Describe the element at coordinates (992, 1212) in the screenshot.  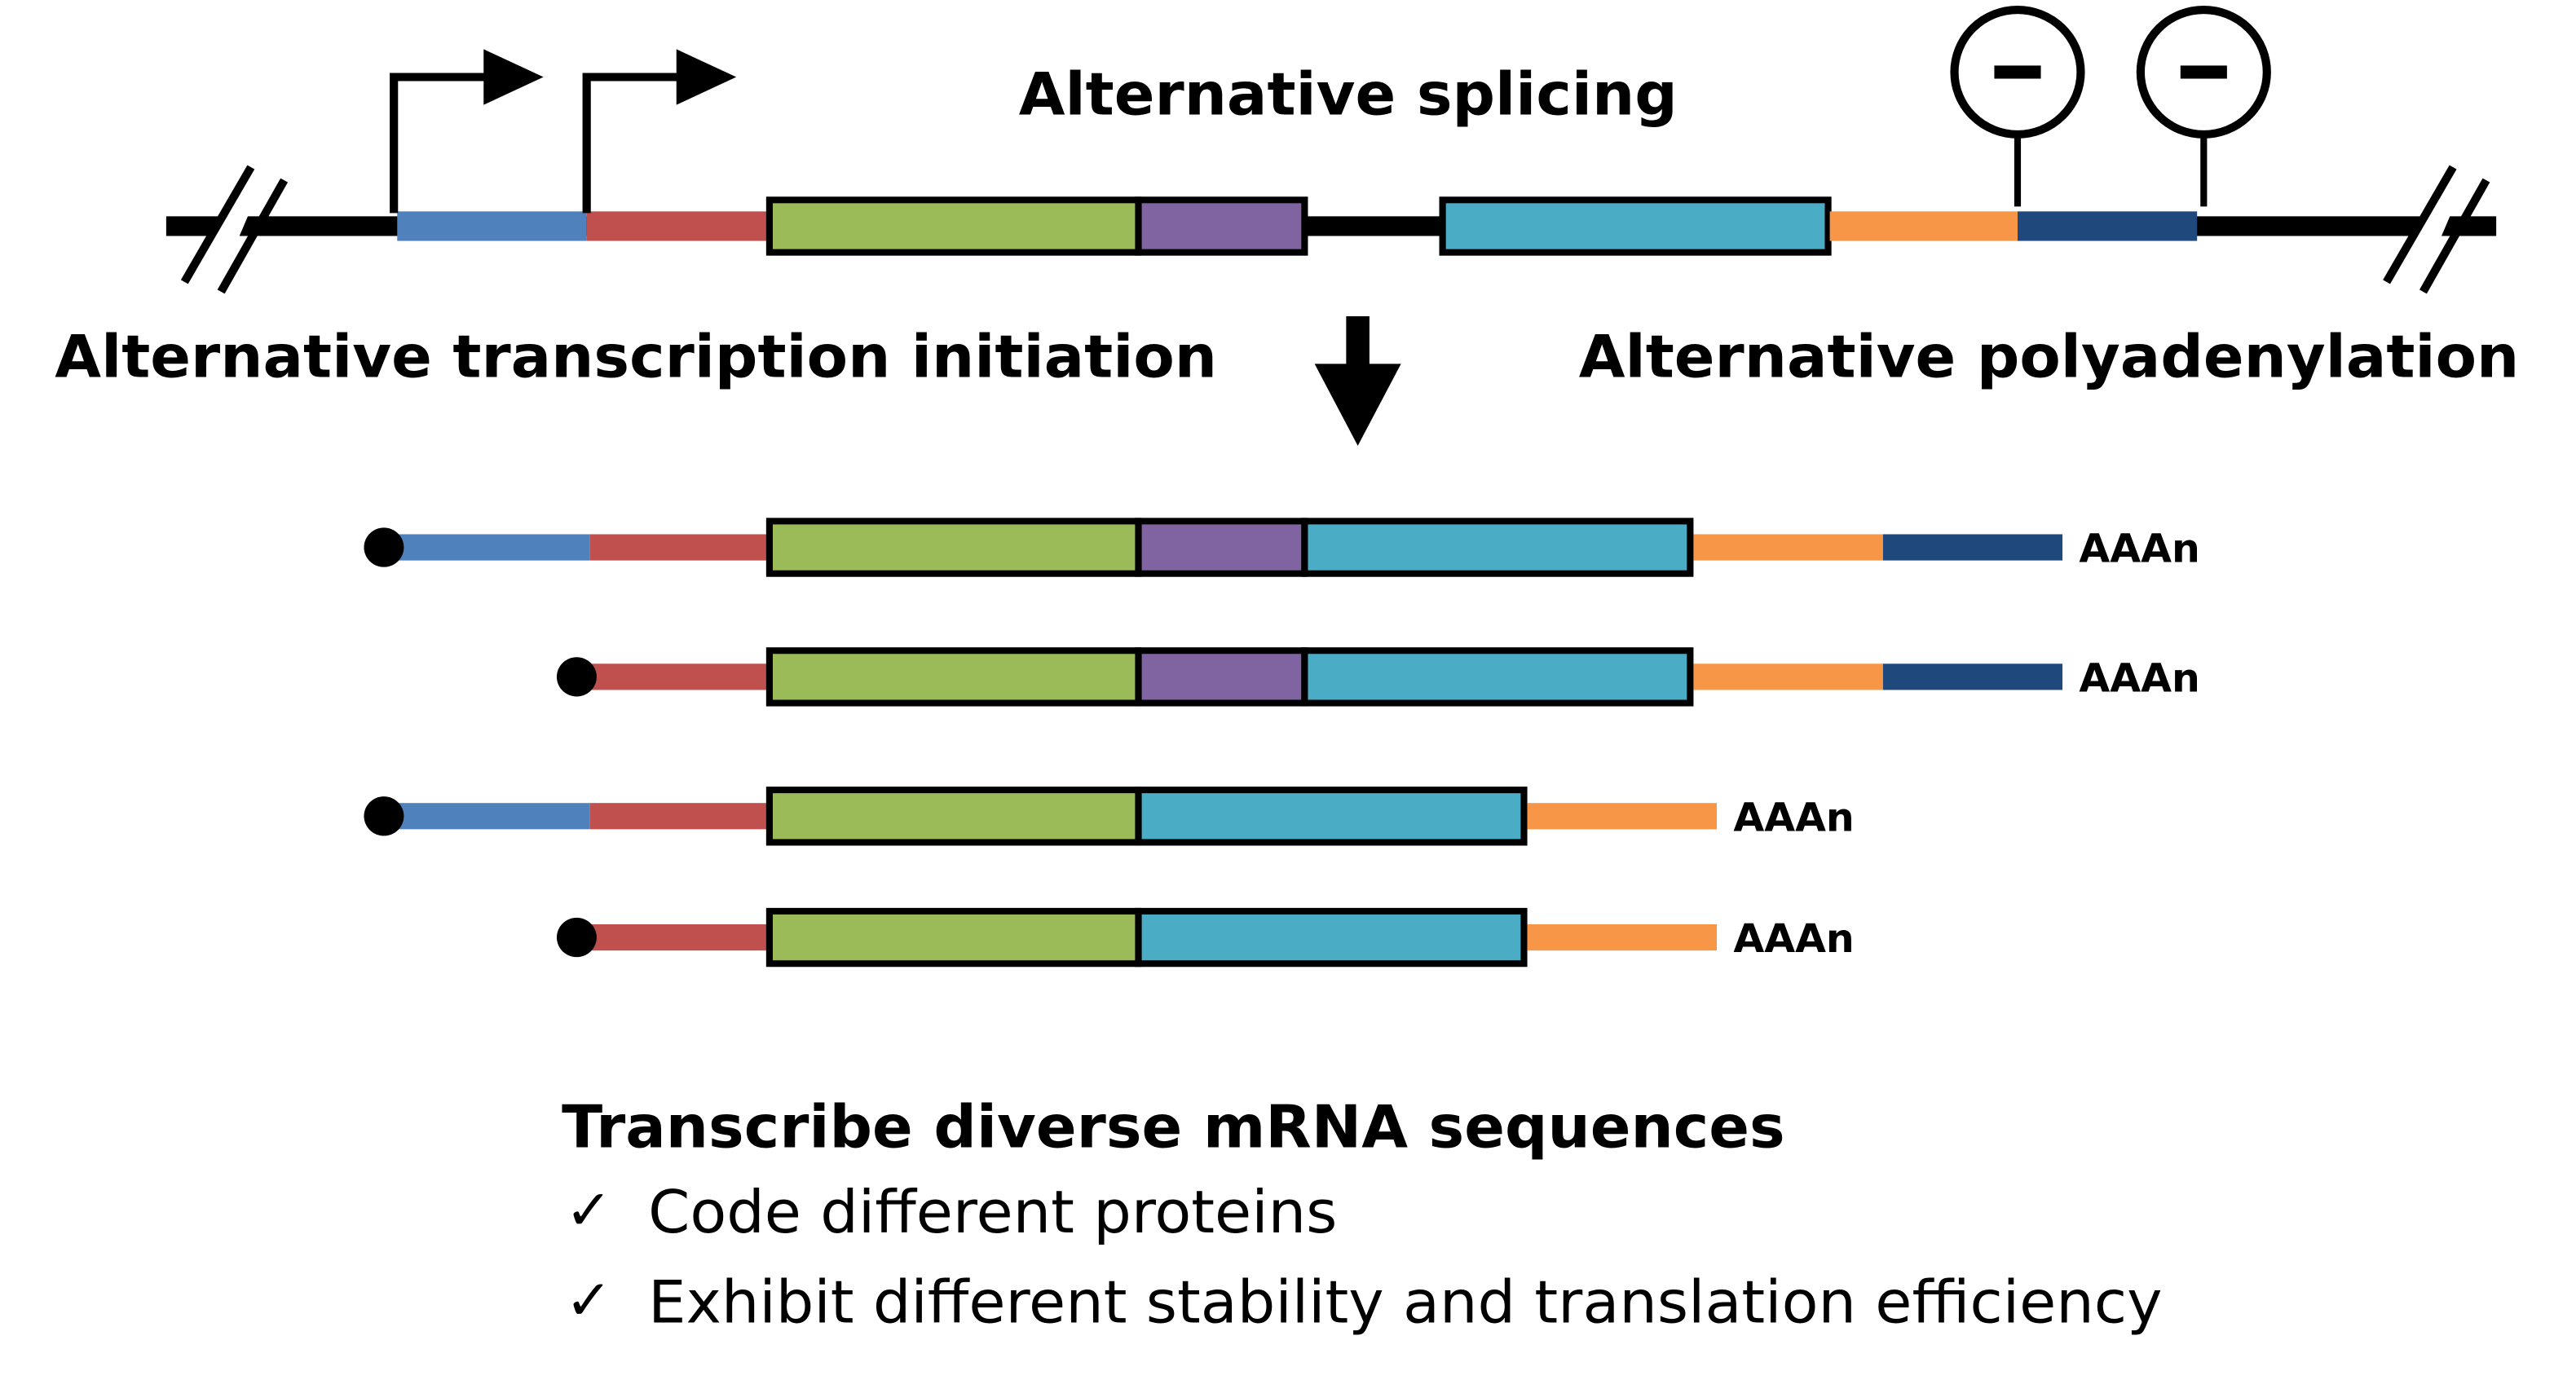
I see `bullet-code-different-proteins: Code different proteins` at that location.